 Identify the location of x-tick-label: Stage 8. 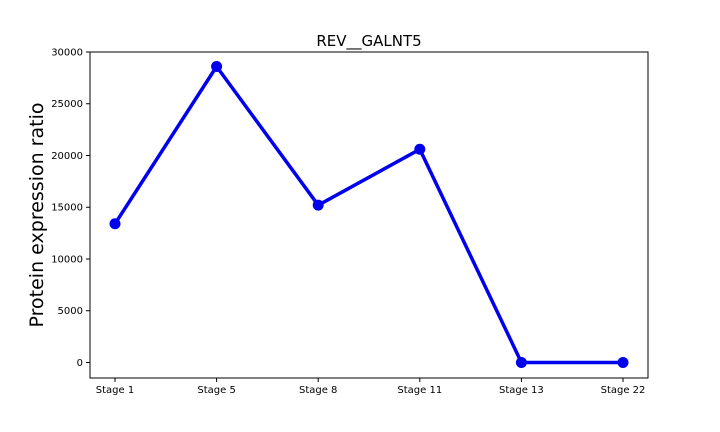
(318, 390).